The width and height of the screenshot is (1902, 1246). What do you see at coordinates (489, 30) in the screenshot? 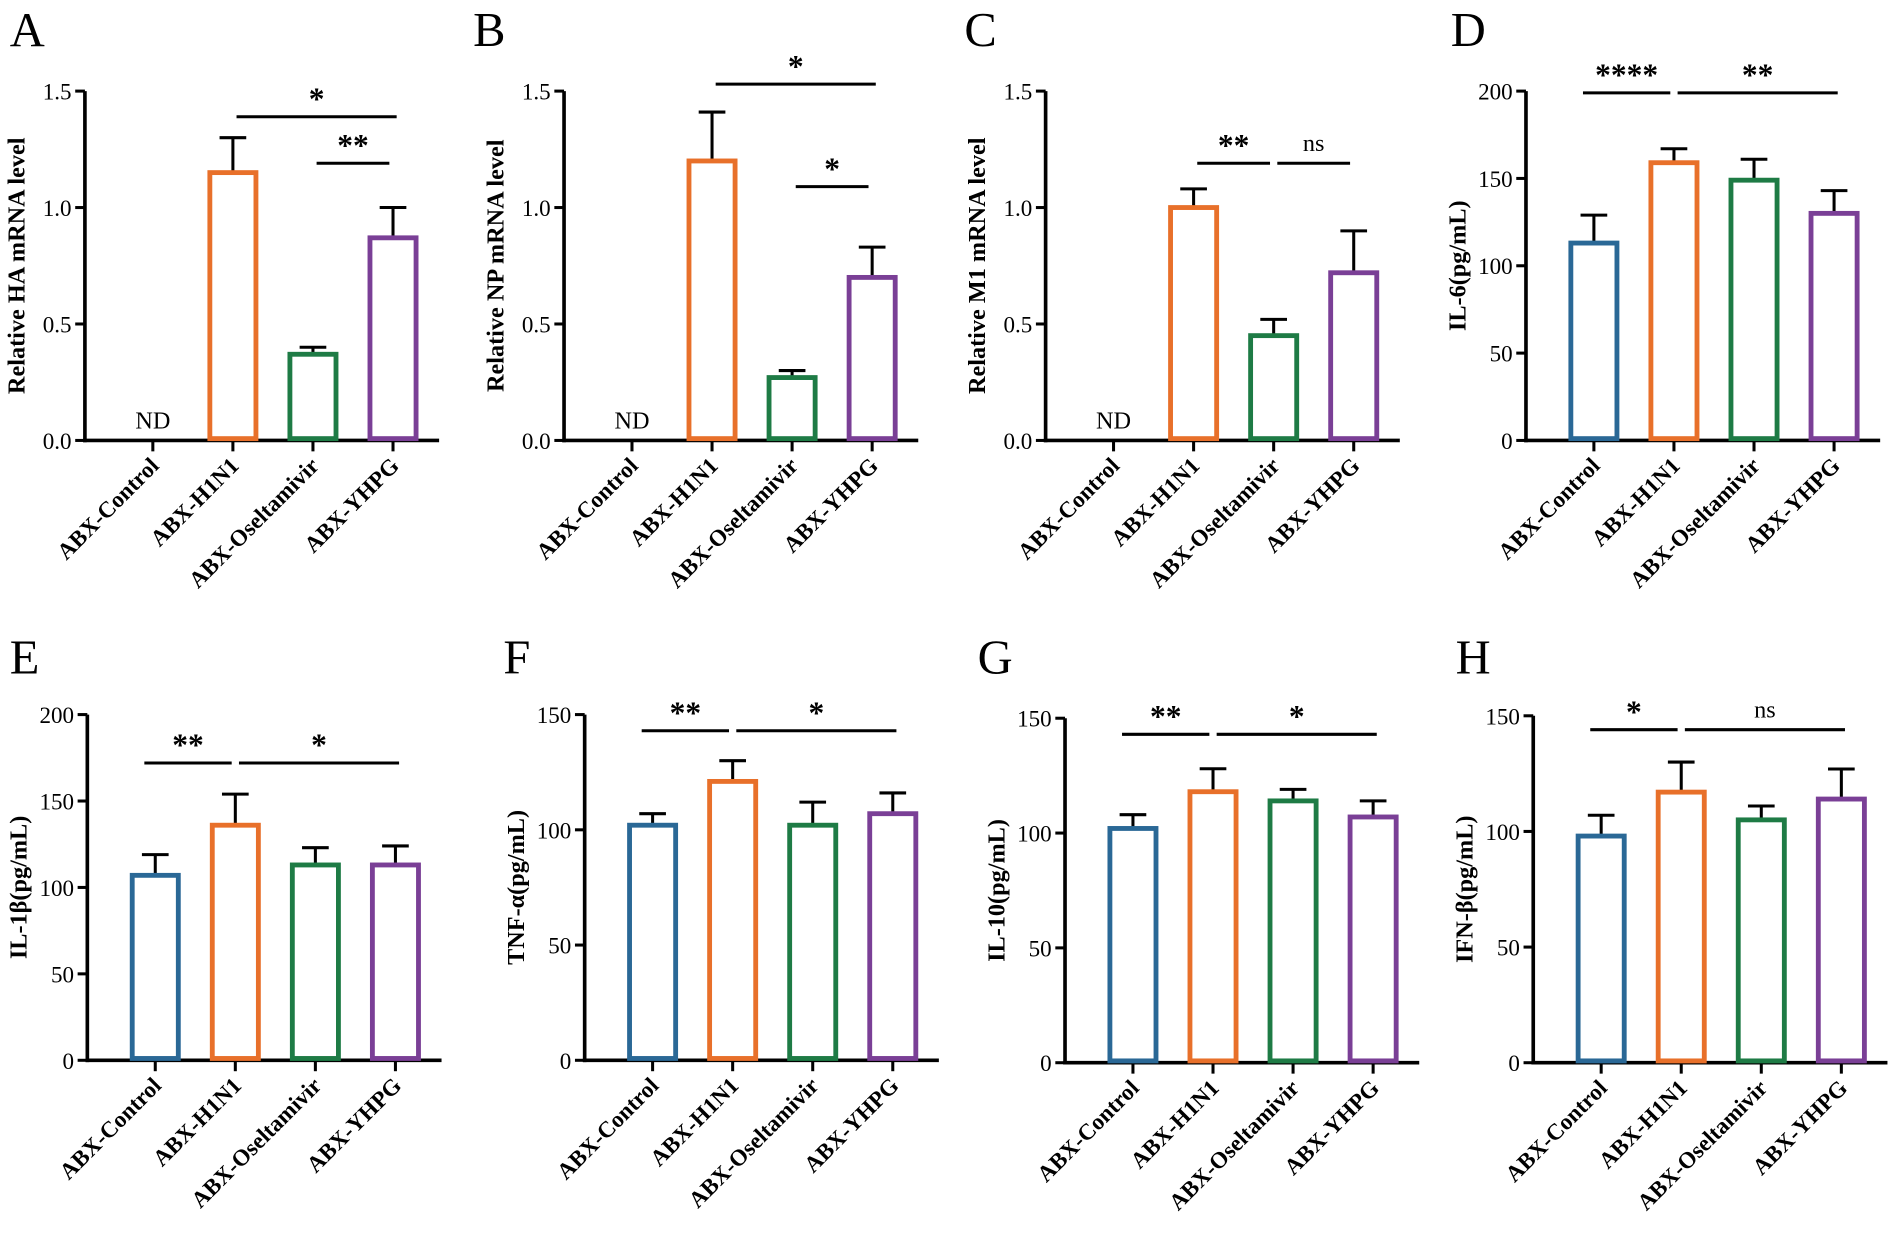
I see `panel-letter: B` at bounding box center [489, 30].